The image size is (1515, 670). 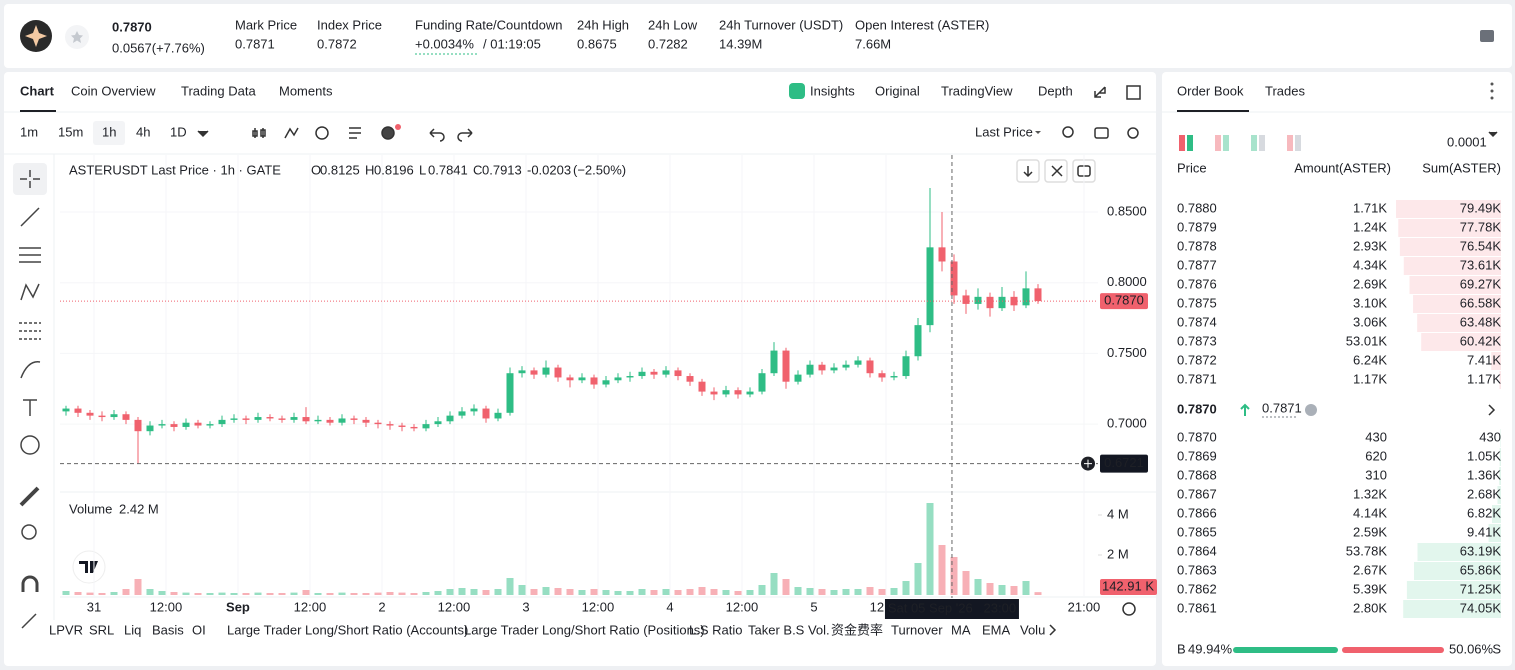 What do you see at coordinates (218, 90) in the screenshot?
I see `tab: Trading Data` at bounding box center [218, 90].